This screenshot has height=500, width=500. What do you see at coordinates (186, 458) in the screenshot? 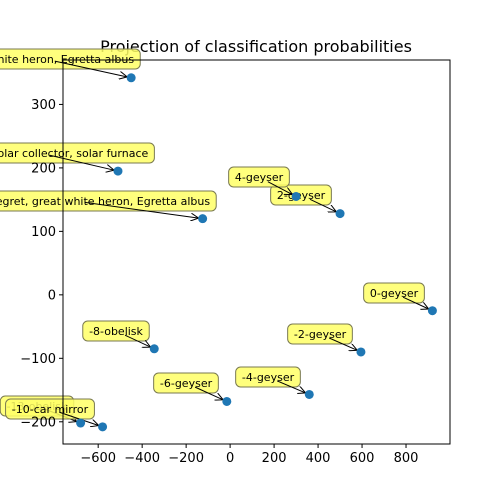
I see `x-tick-label: −200` at bounding box center [186, 458].